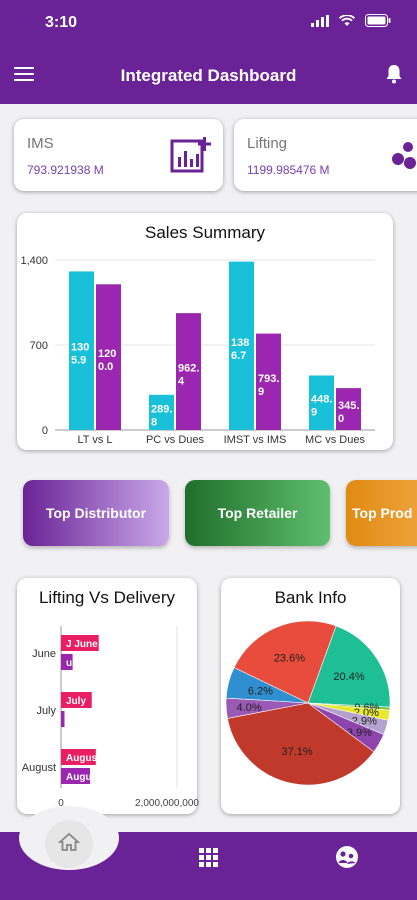 This screenshot has width=417, height=900. I want to click on bar-value-label: 120 0.0, so click(107, 360).